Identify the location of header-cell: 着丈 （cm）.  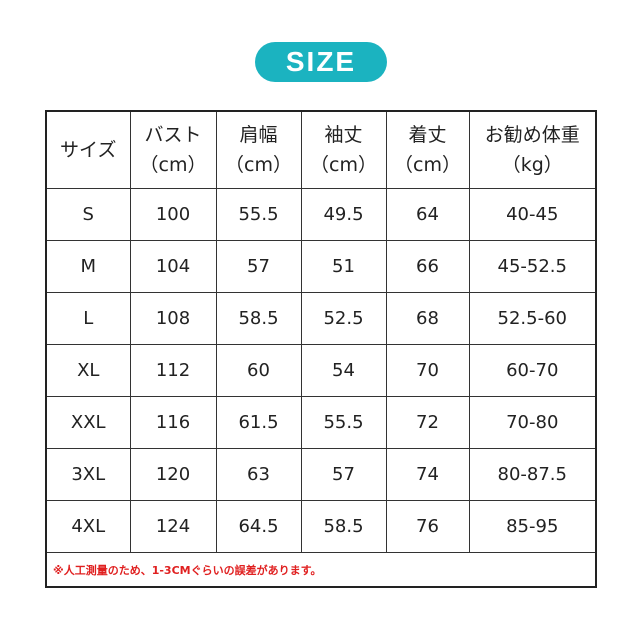
(427, 149).